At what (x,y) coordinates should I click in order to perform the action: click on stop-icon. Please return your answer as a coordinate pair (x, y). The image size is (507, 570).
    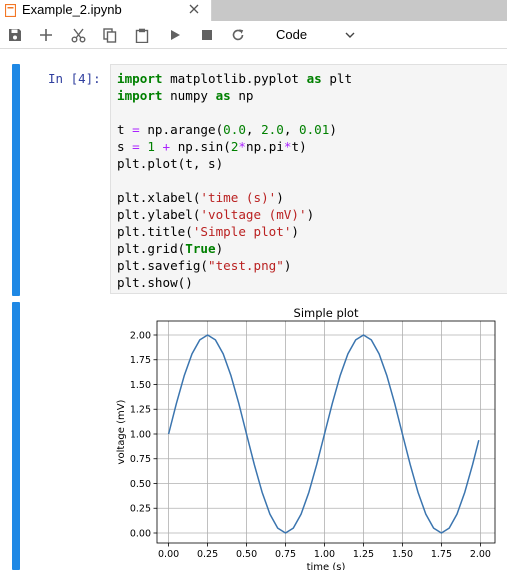
    Looking at the image, I should click on (207, 35).